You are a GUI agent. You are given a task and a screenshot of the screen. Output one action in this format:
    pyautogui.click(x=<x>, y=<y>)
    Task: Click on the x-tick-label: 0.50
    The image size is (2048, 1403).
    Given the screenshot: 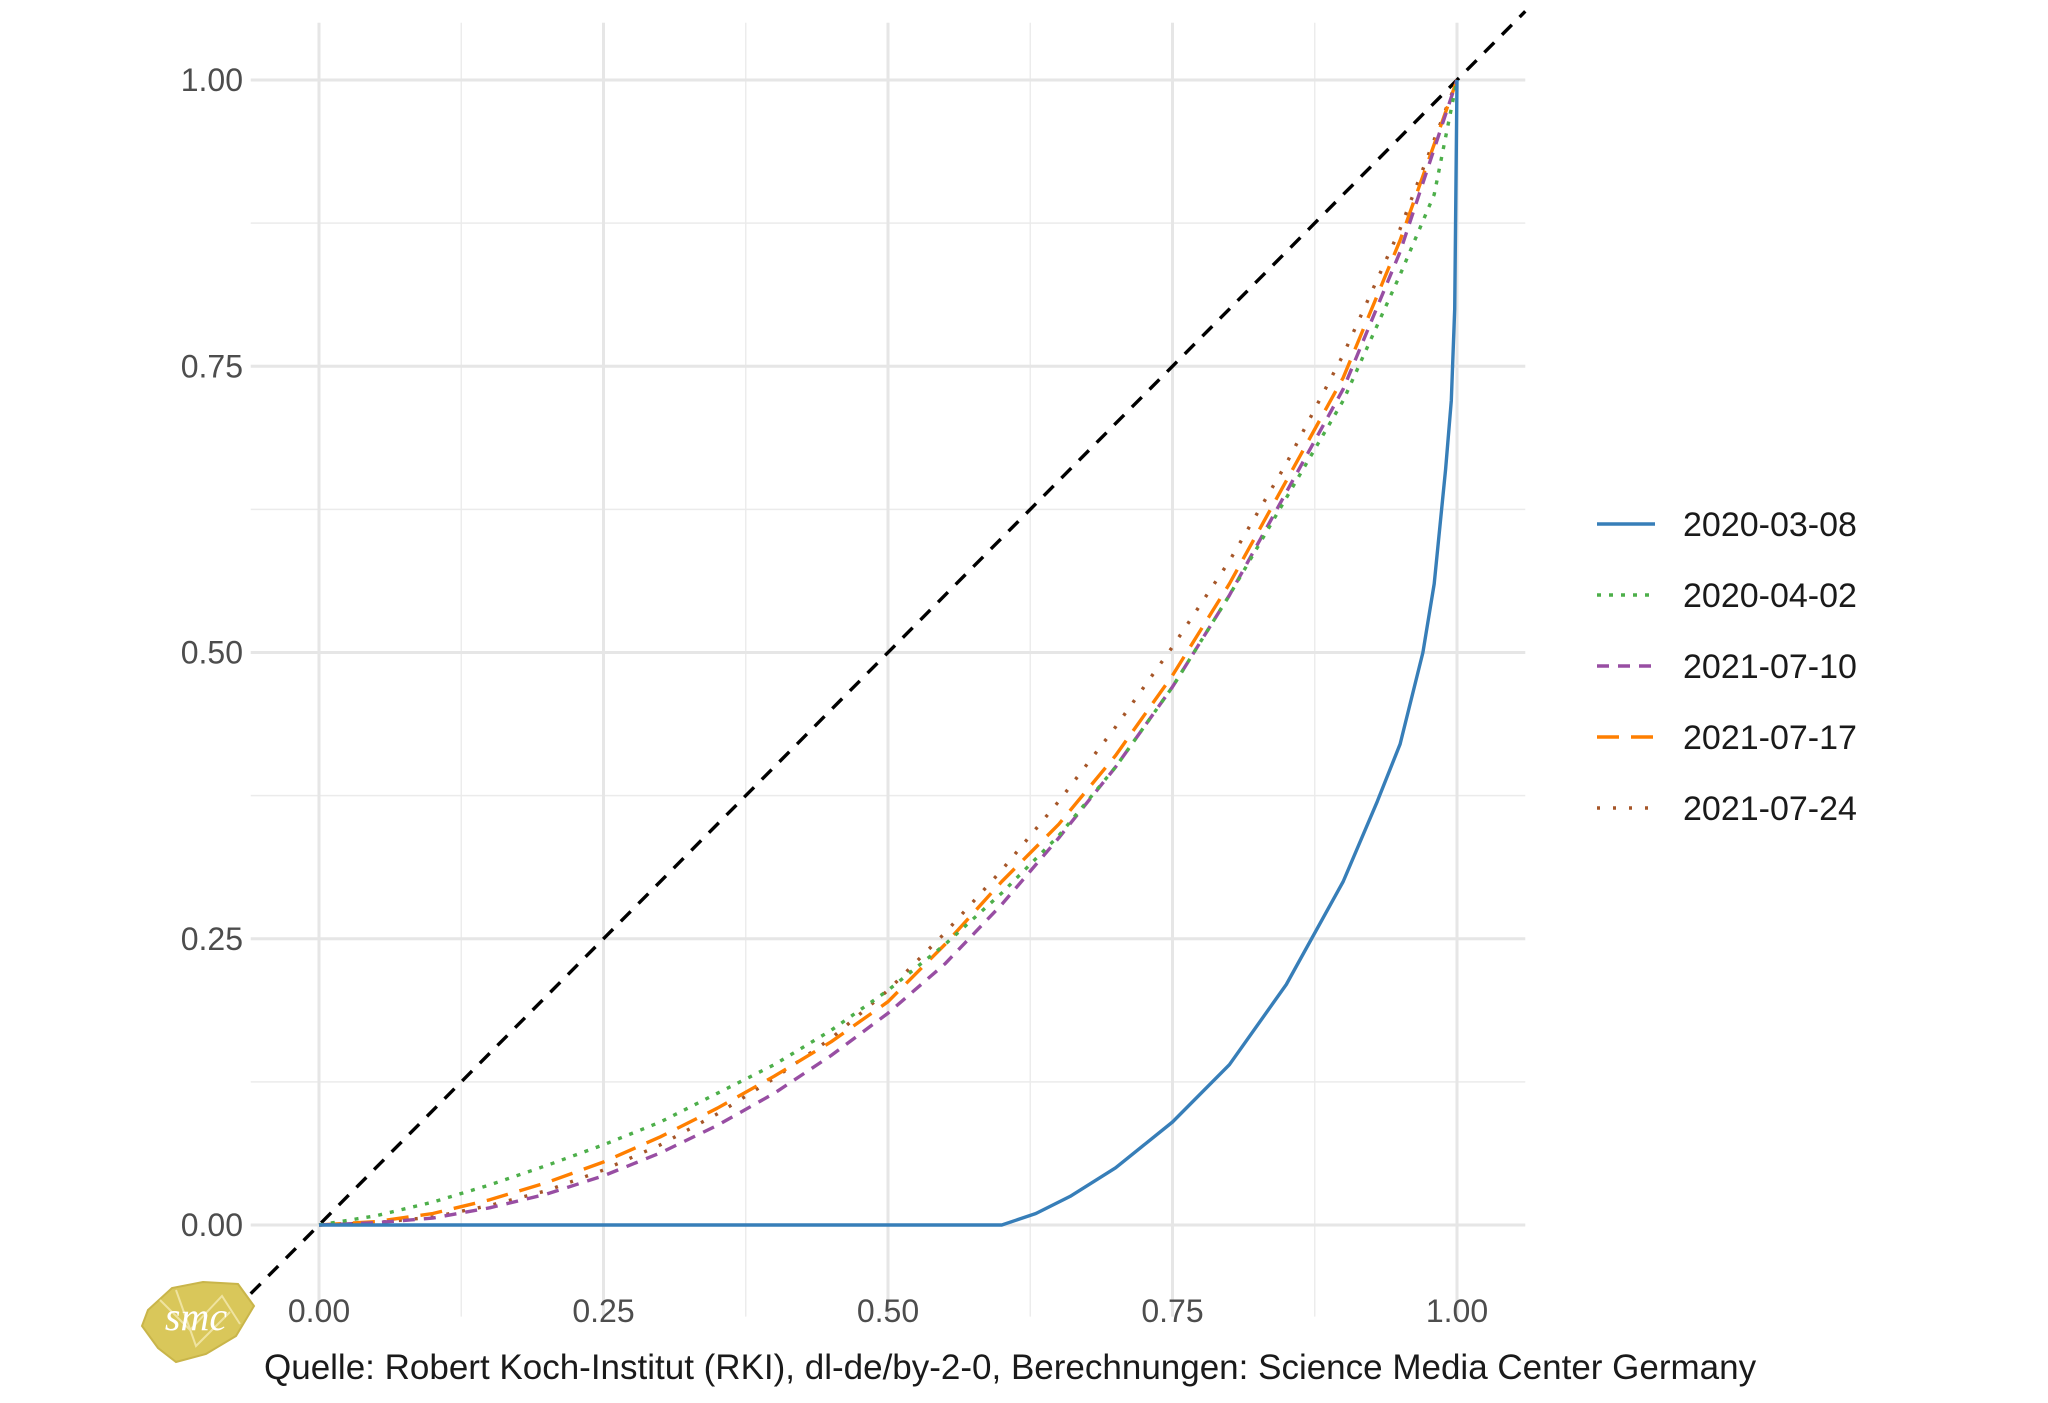 What is the action you would take?
    pyautogui.click(x=888, y=1311)
    